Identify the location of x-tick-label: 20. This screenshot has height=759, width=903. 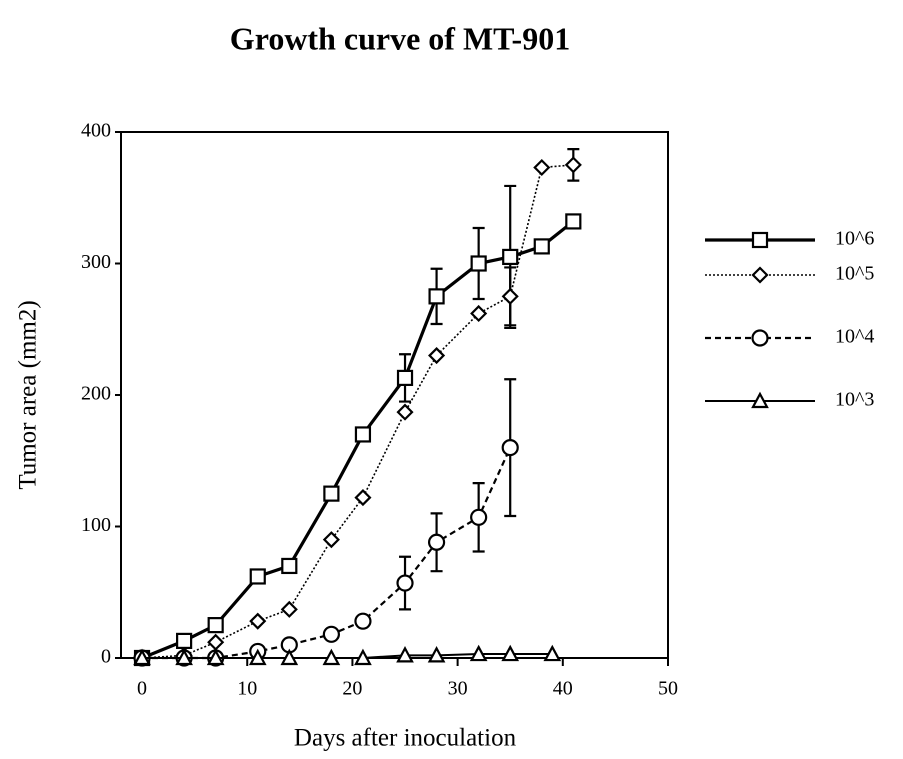
(352, 689).